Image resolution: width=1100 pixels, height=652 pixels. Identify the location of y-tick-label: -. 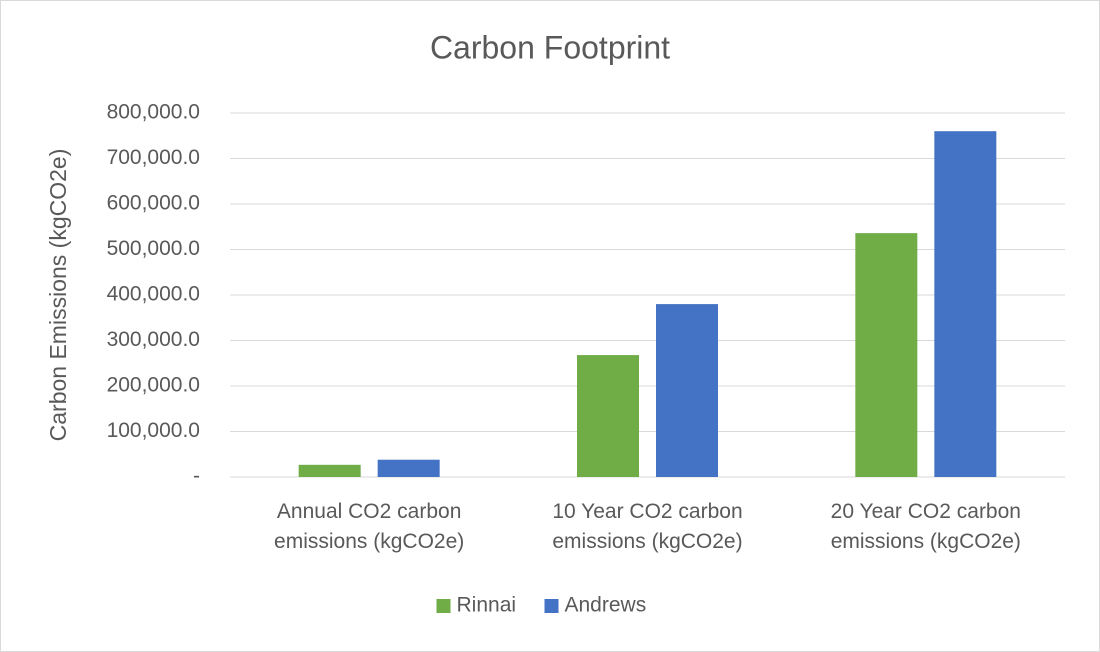
(196, 476).